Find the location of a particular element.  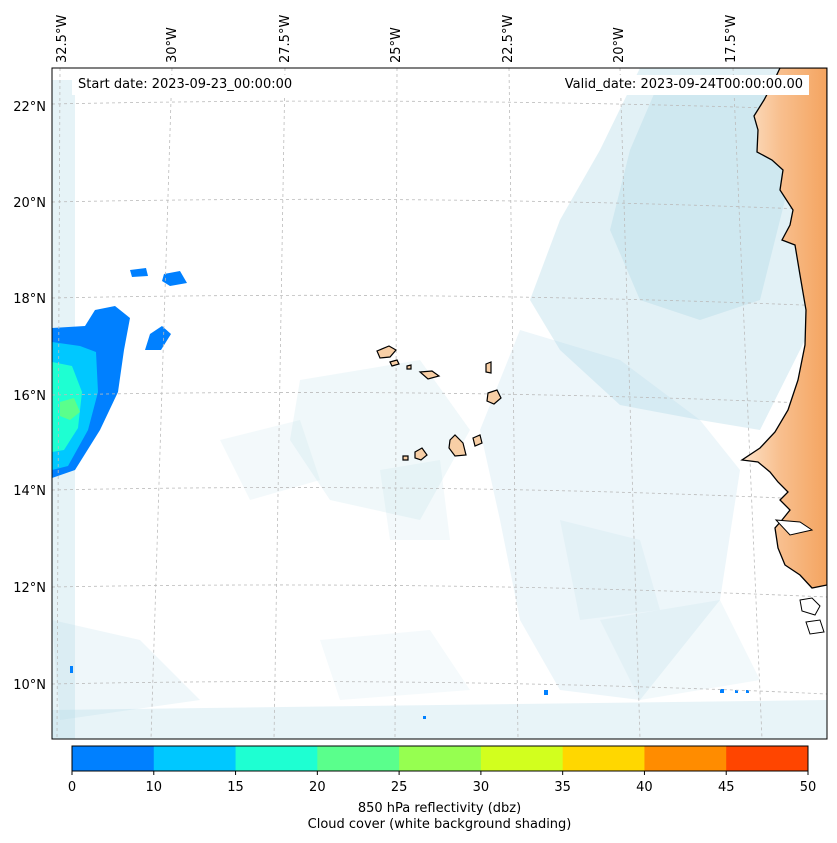

lat-label: 14°N is located at coordinates (29, 491).